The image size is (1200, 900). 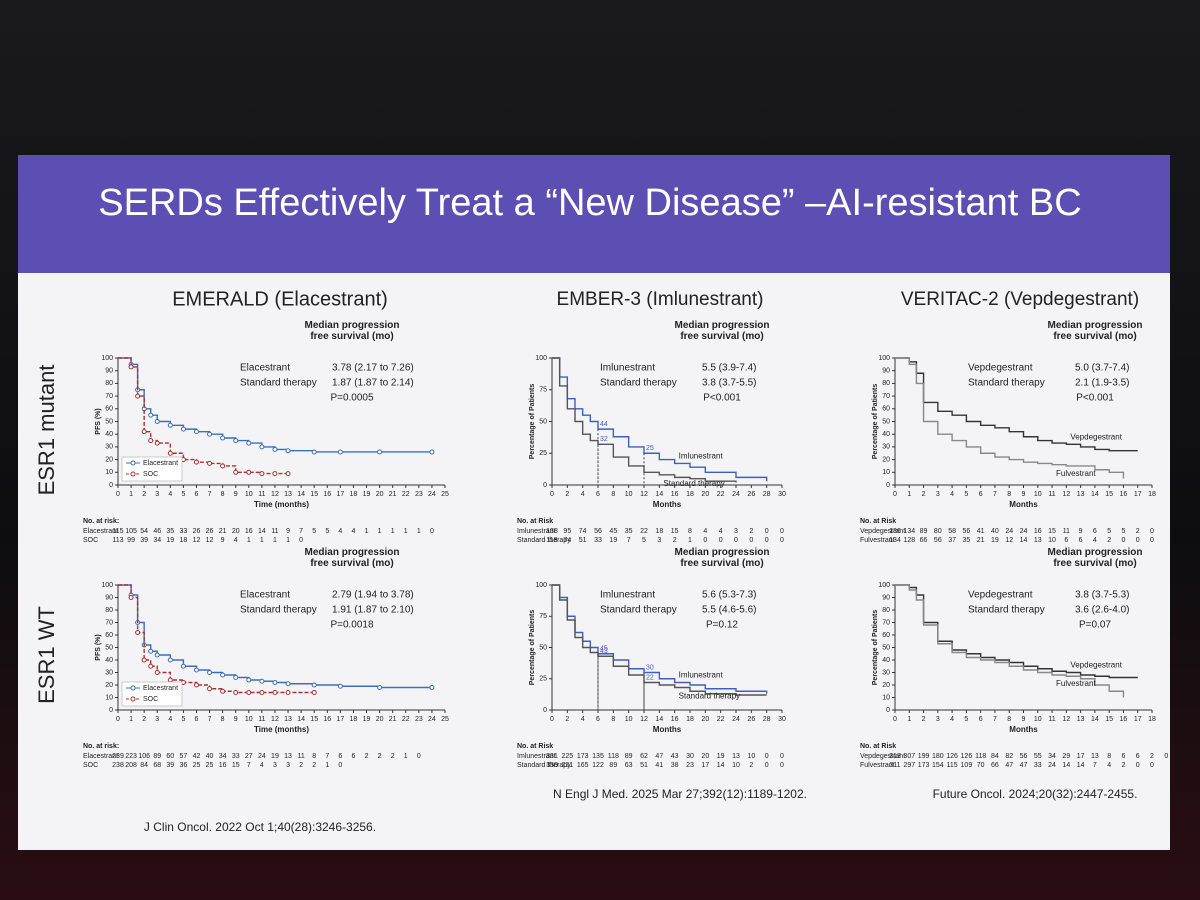 I want to click on at-risk-count: 20, so click(x=236, y=531).